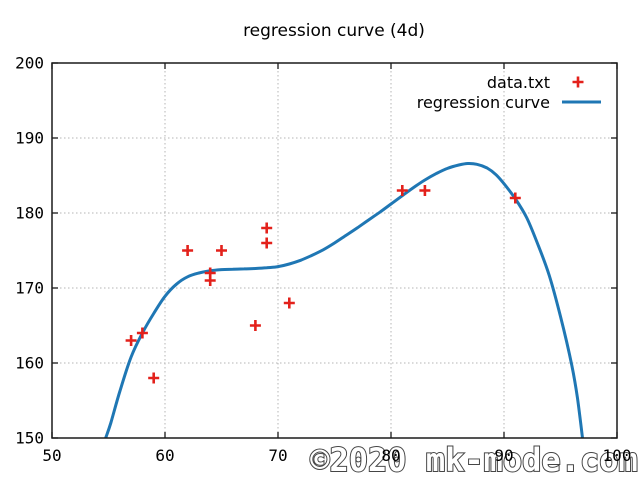  I want to click on y-tick-label: 170, so click(29, 288).